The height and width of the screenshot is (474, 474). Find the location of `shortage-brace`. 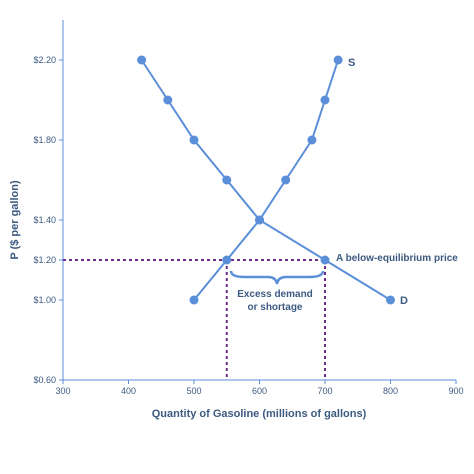

shortage-brace is located at coordinates (277, 277).